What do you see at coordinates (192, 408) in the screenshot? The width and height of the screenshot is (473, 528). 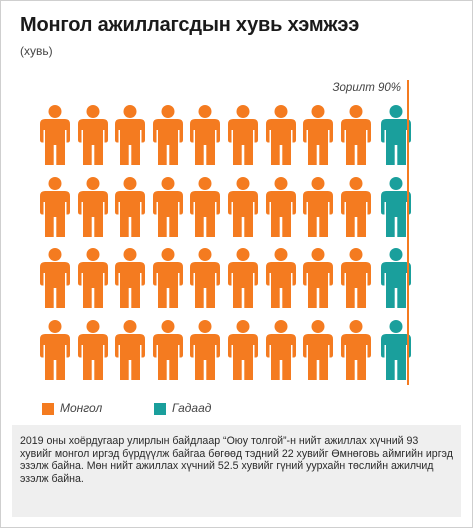 I see `legend-label-foreign: Гадаад` at bounding box center [192, 408].